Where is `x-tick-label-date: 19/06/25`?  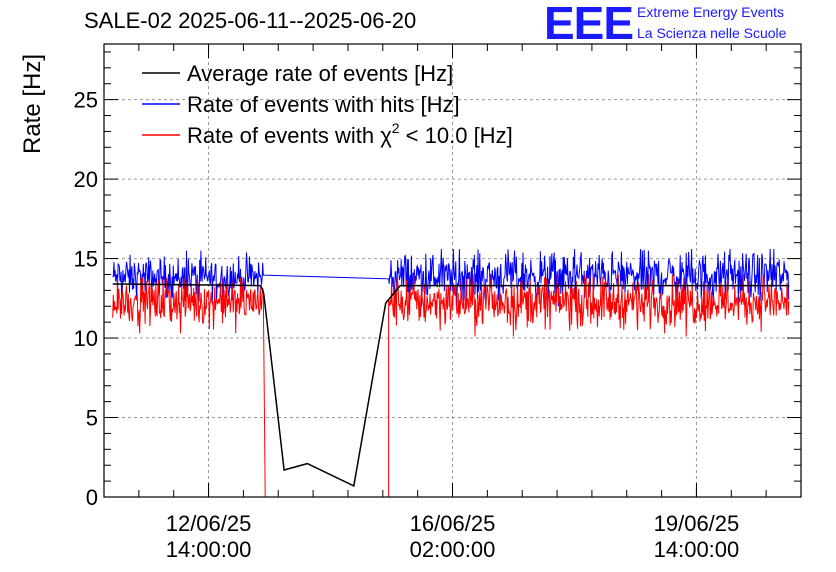 x-tick-label-date: 19/06/25 is located at coordinates (697, 523).